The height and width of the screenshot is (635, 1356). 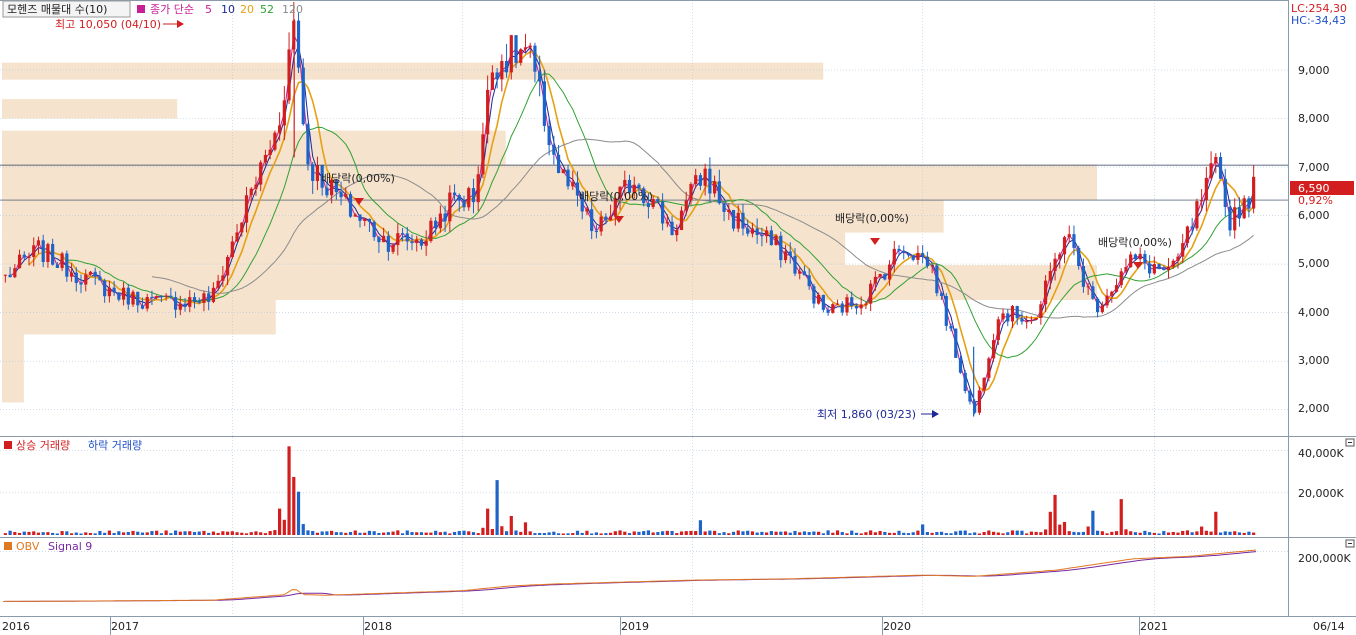 I want to click on legend-box, so click(x=66, y=9).